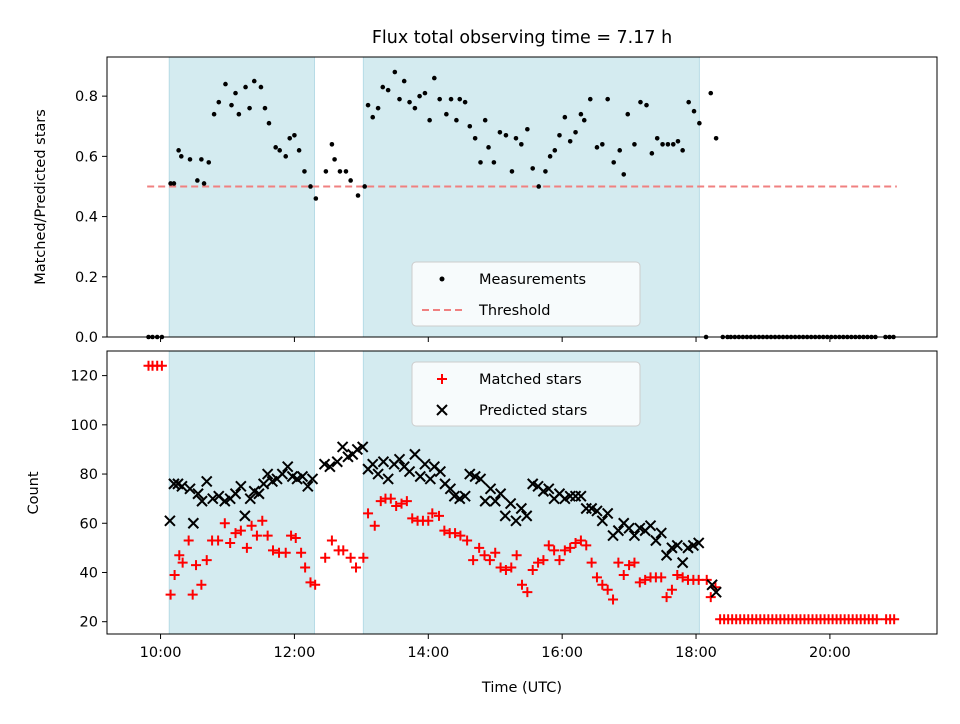 This screenshot has height=724, width=960. Describe the element at coordinates (442, 379) in the screenshot. I see `legend-marker-matched-stars` at that location.